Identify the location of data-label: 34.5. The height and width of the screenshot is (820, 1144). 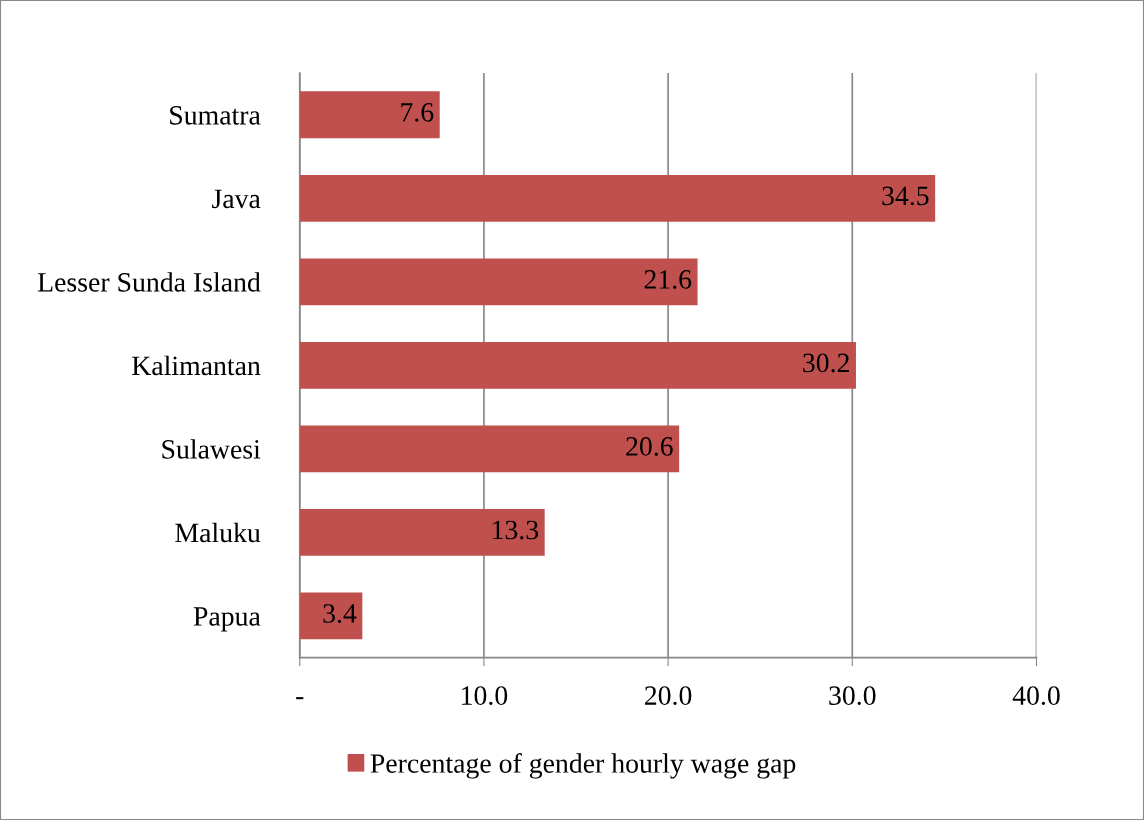
(905, 196).